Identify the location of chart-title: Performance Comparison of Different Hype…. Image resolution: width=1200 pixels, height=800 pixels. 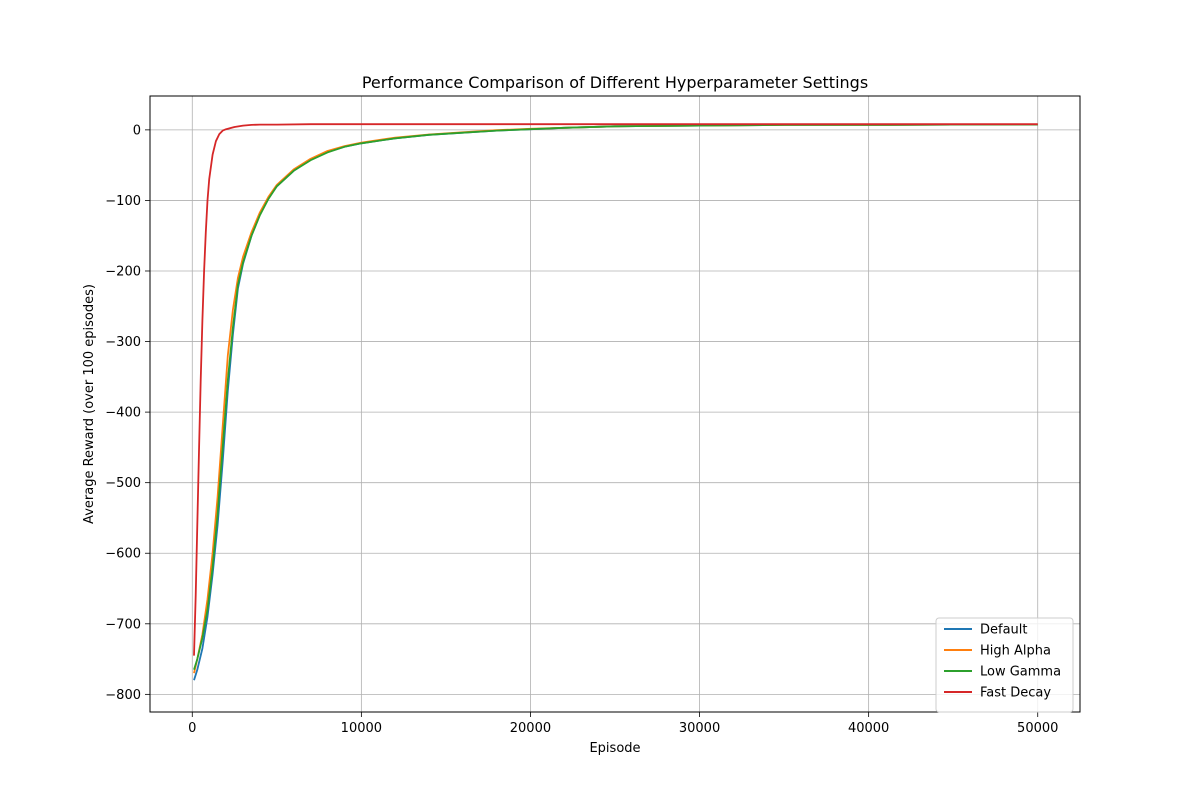
(615, 82).